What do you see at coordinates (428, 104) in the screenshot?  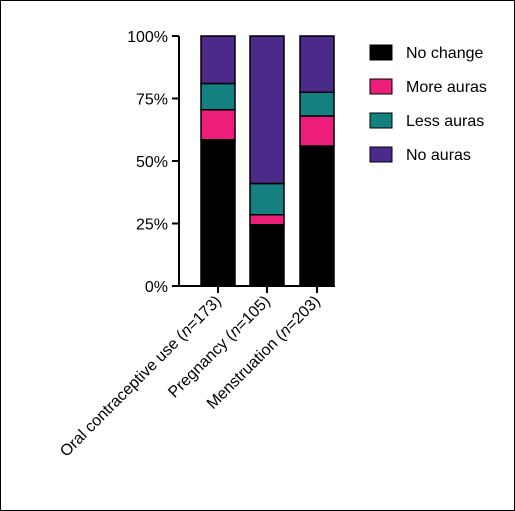 I see `legend: No change More auras Less auras No auras` at bounding box center [428, 104].